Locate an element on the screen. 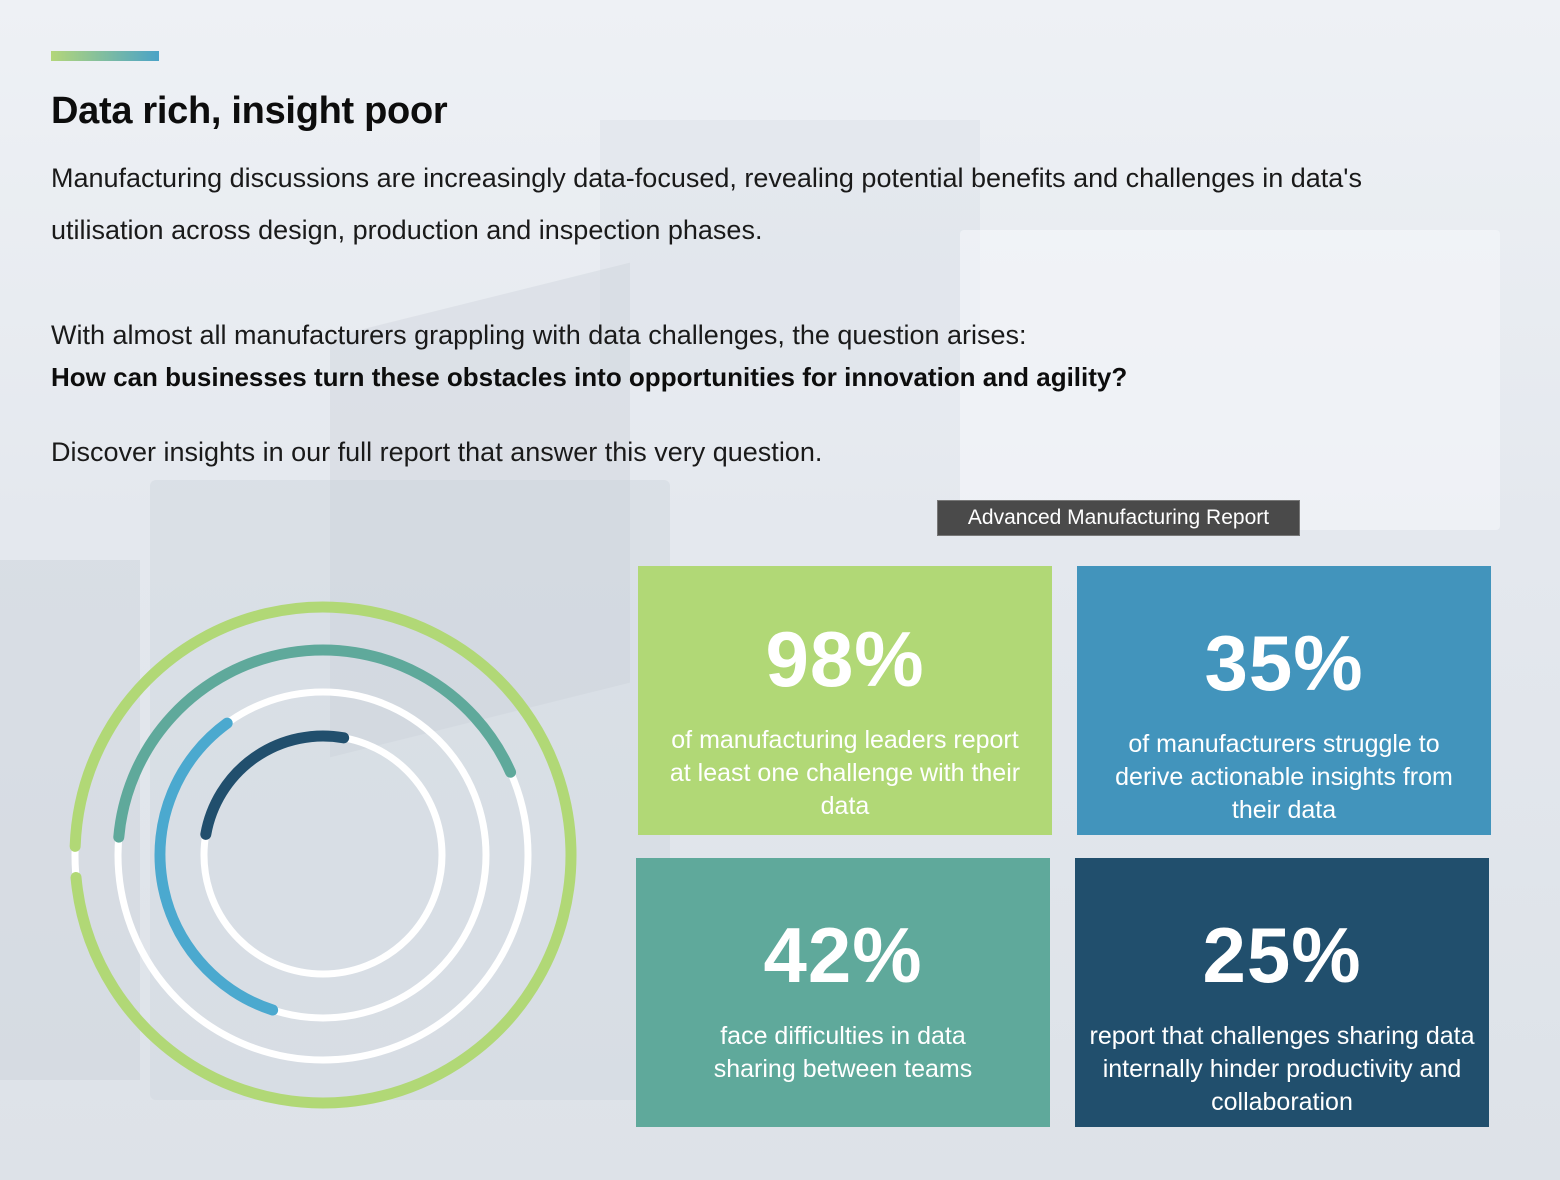 This screenshot has height=1180, width=1560. accent-bar is located at coordinates (105, 56).